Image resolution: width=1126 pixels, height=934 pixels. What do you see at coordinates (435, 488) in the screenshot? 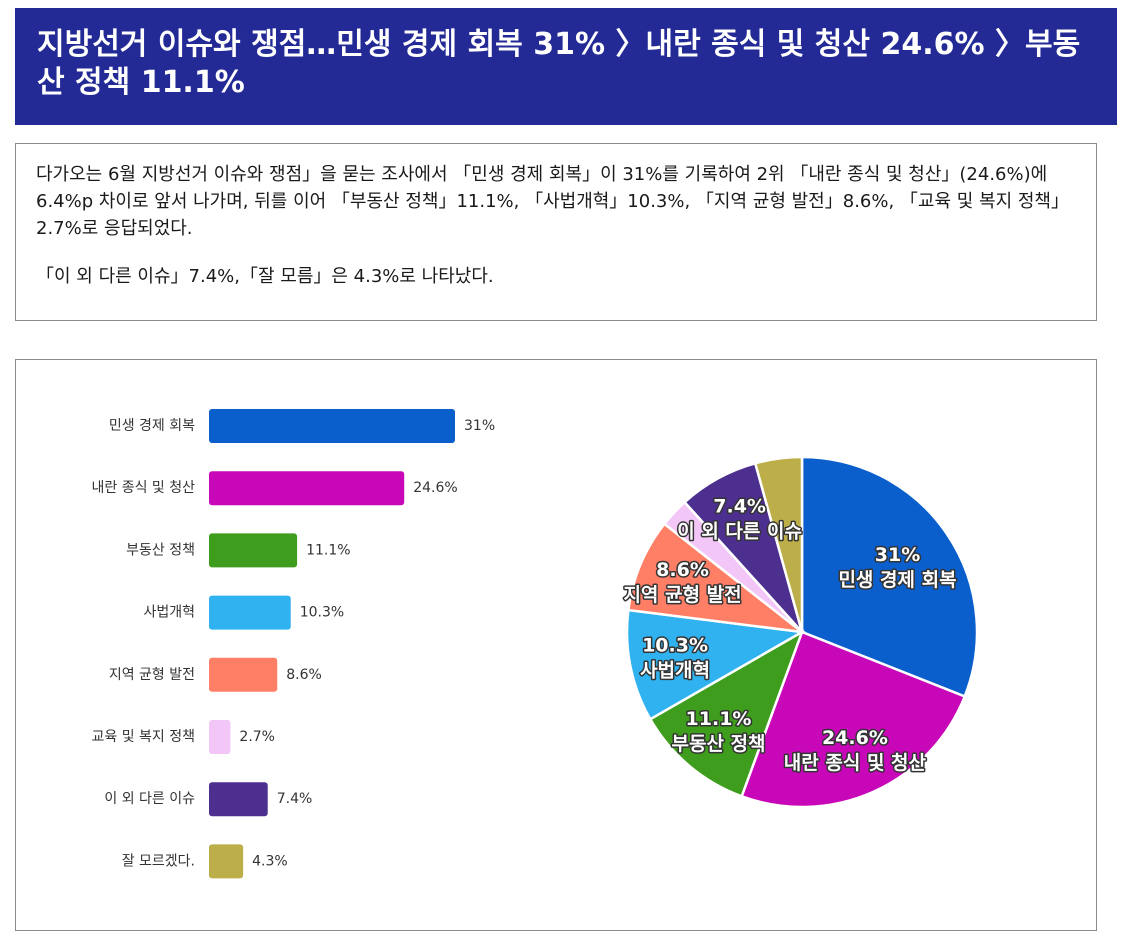
I see `bar-value-label: 24.6%` at bounding box center [435, 488].